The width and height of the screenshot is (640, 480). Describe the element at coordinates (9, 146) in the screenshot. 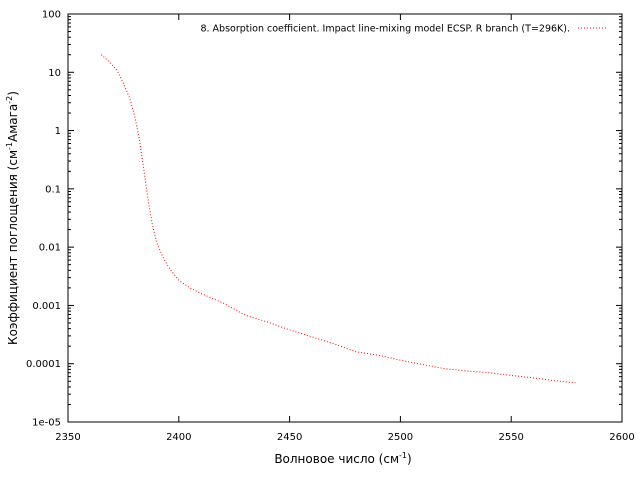

I see `y-axis-title-sup1: -1` at that location.